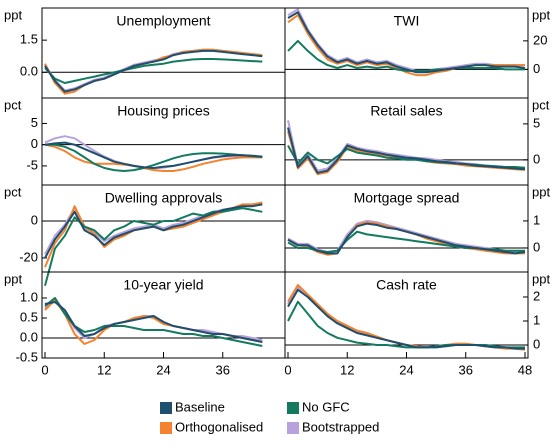 The image size is (557, 446). I want to click on legend-label: Baseline, so click(200, 406).